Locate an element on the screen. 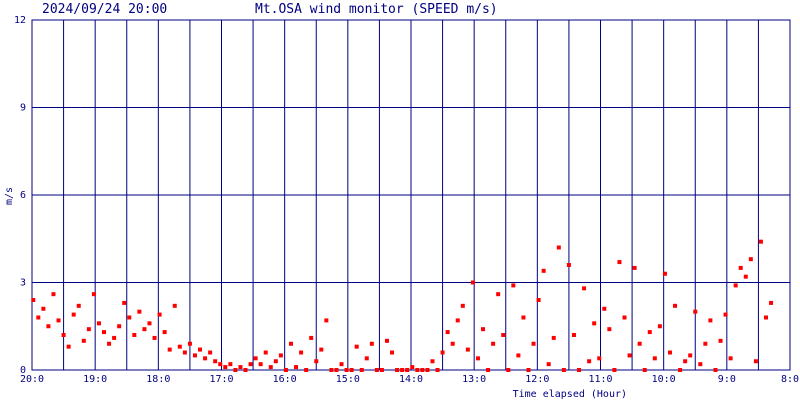 Image resolution: width=800 pixels, height=400 pixels. x-tick-label: 10:0 is located at coordinates (664, 379).